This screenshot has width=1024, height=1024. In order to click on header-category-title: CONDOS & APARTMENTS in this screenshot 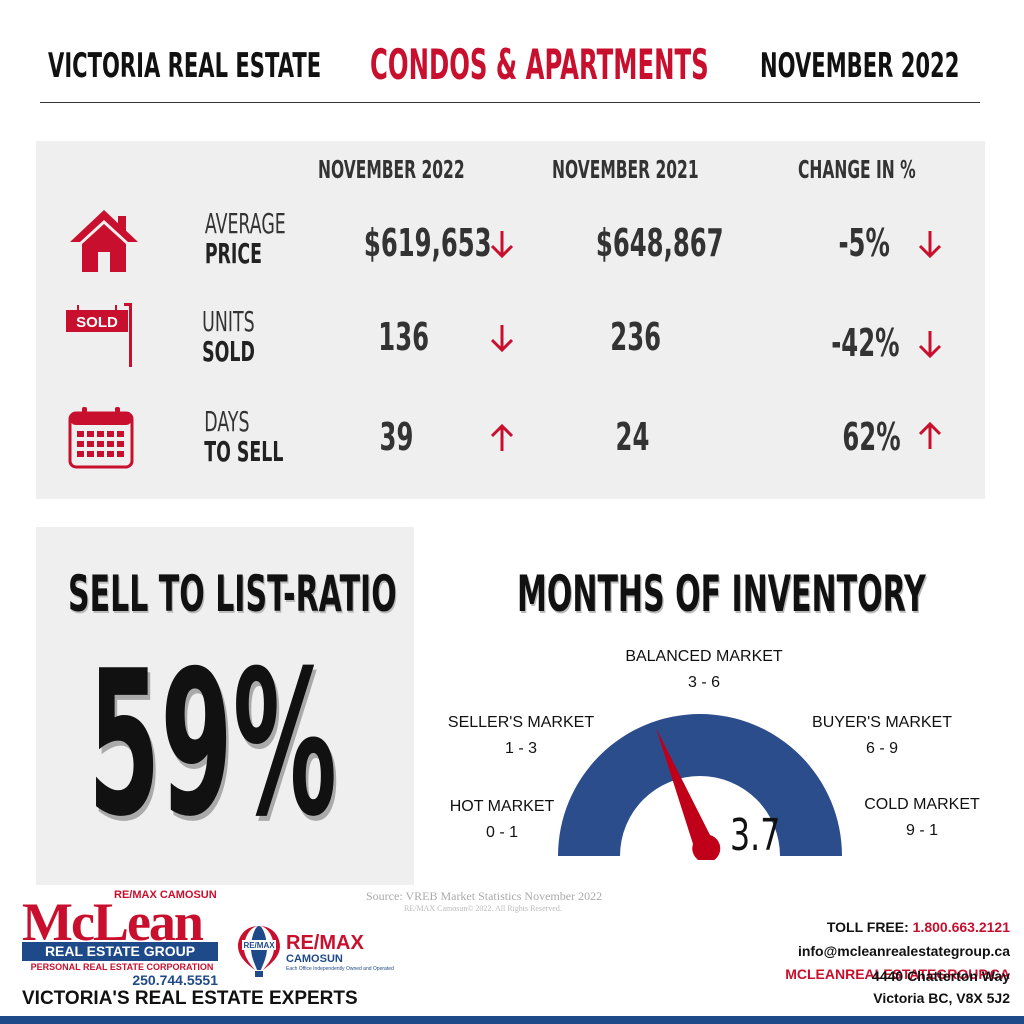, I will do `click(539, 64)`.